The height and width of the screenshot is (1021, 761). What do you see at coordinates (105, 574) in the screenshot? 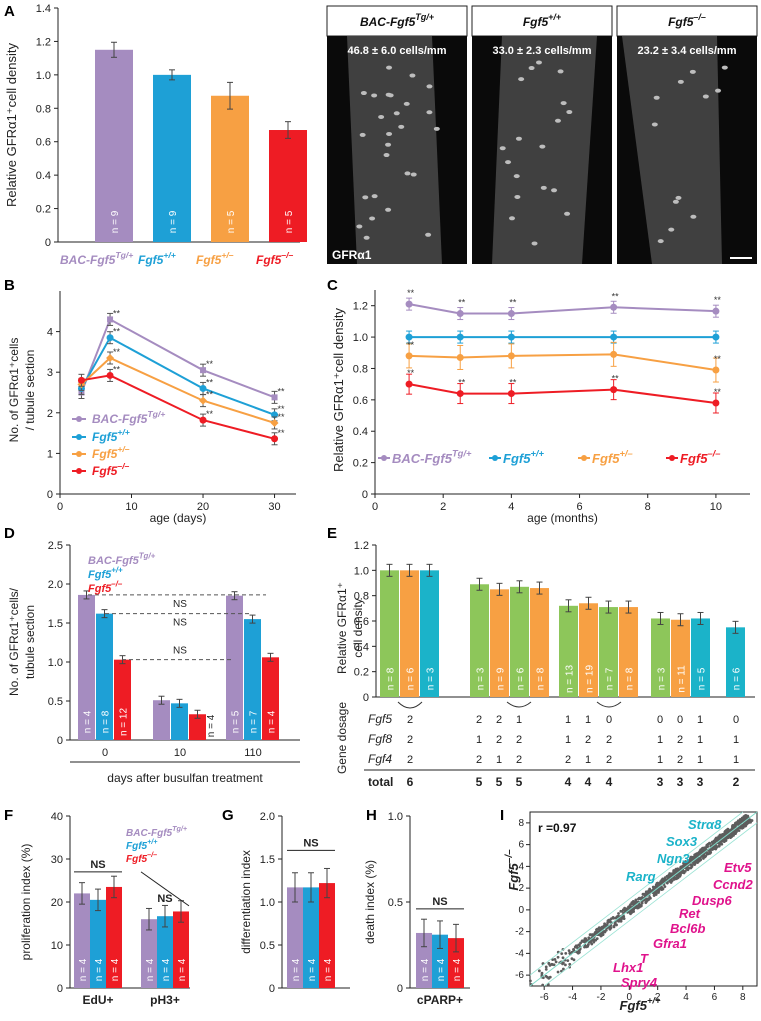
I see `panel-d-legend-entry: Fgf5+/+` at bounding box center [105, 574].